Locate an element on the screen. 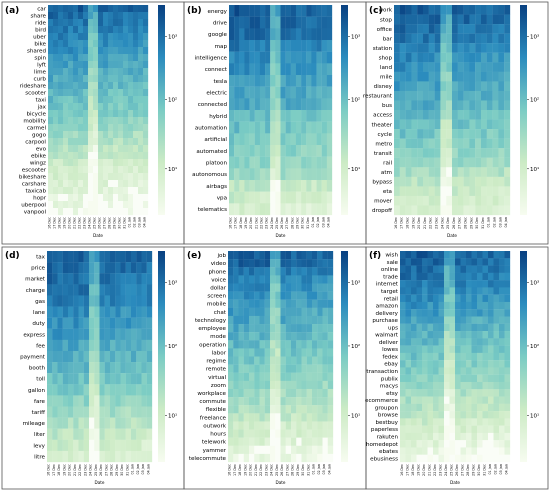  x-tick-label: 04 Jan is located at coordinates (145, 222).